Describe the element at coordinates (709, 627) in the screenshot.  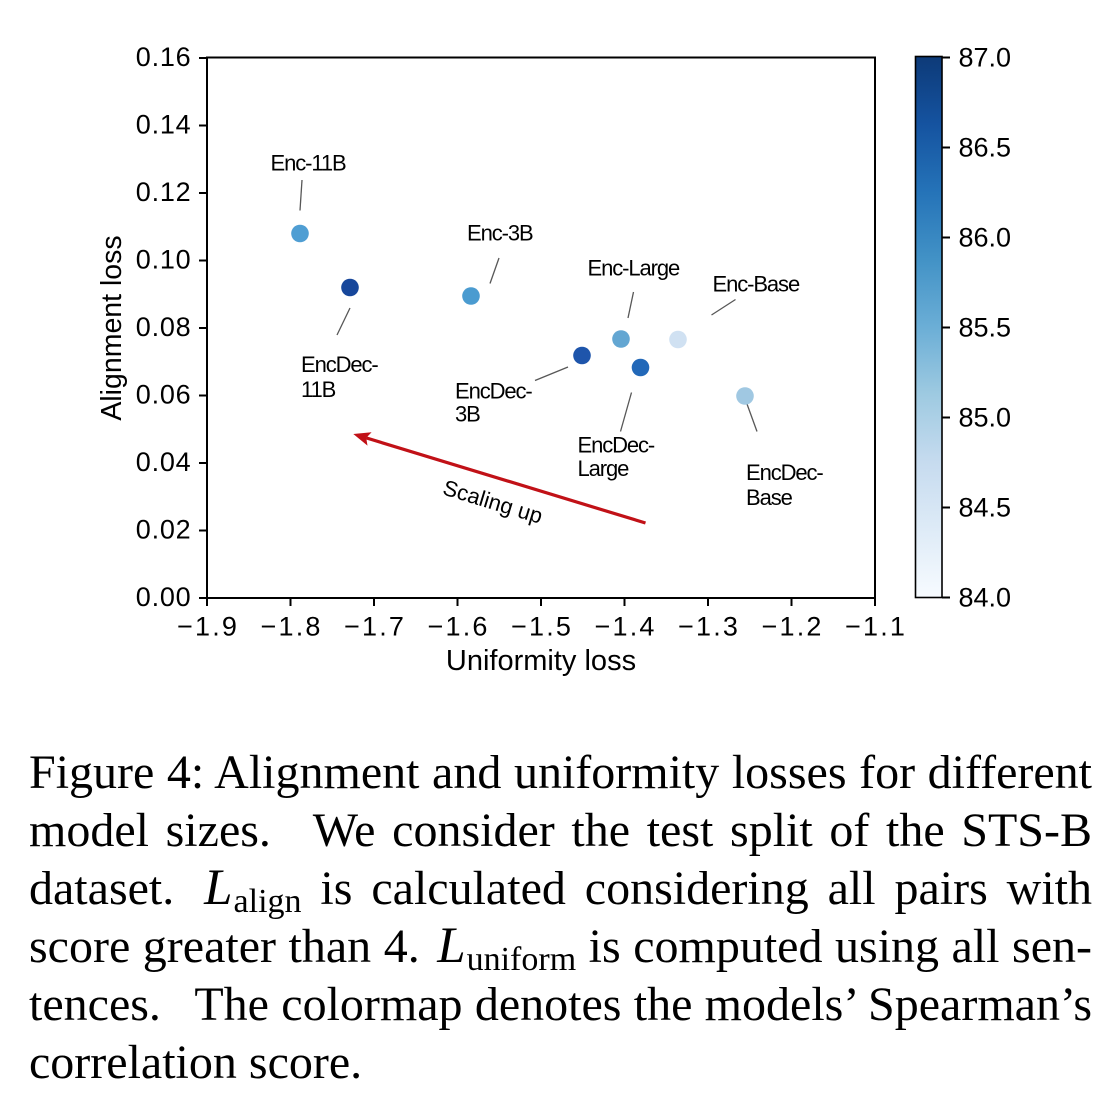
I see `svg-text: −1.3` at that location.